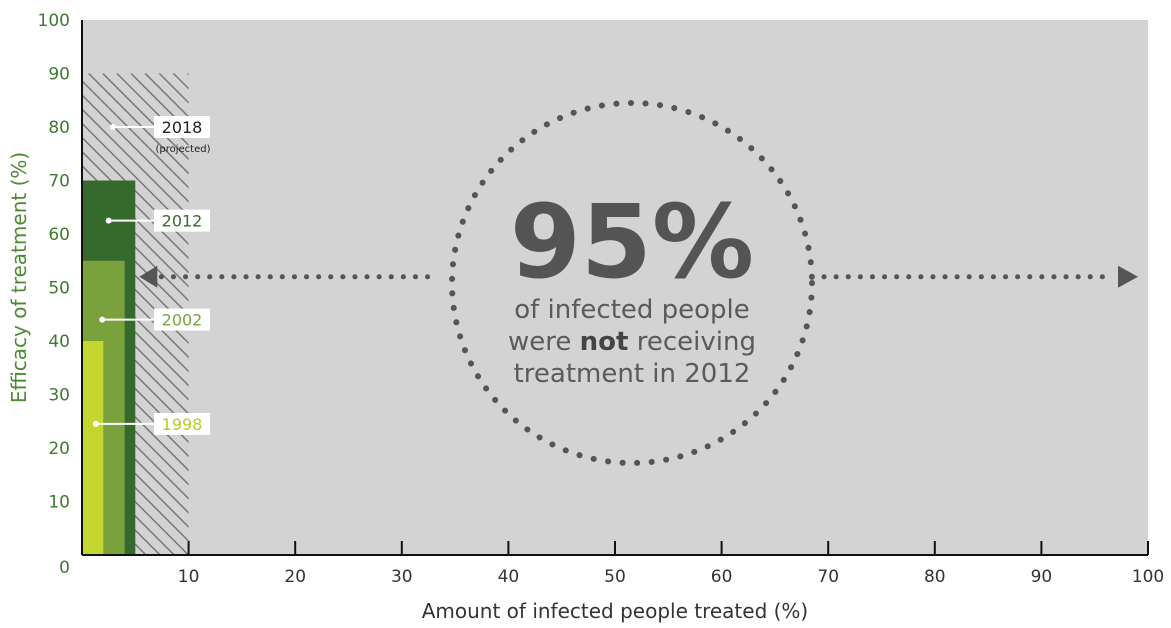  Describe the element at coordinates (189, 577) in the screenshot. I see `x-tick-label: 10` at that location.